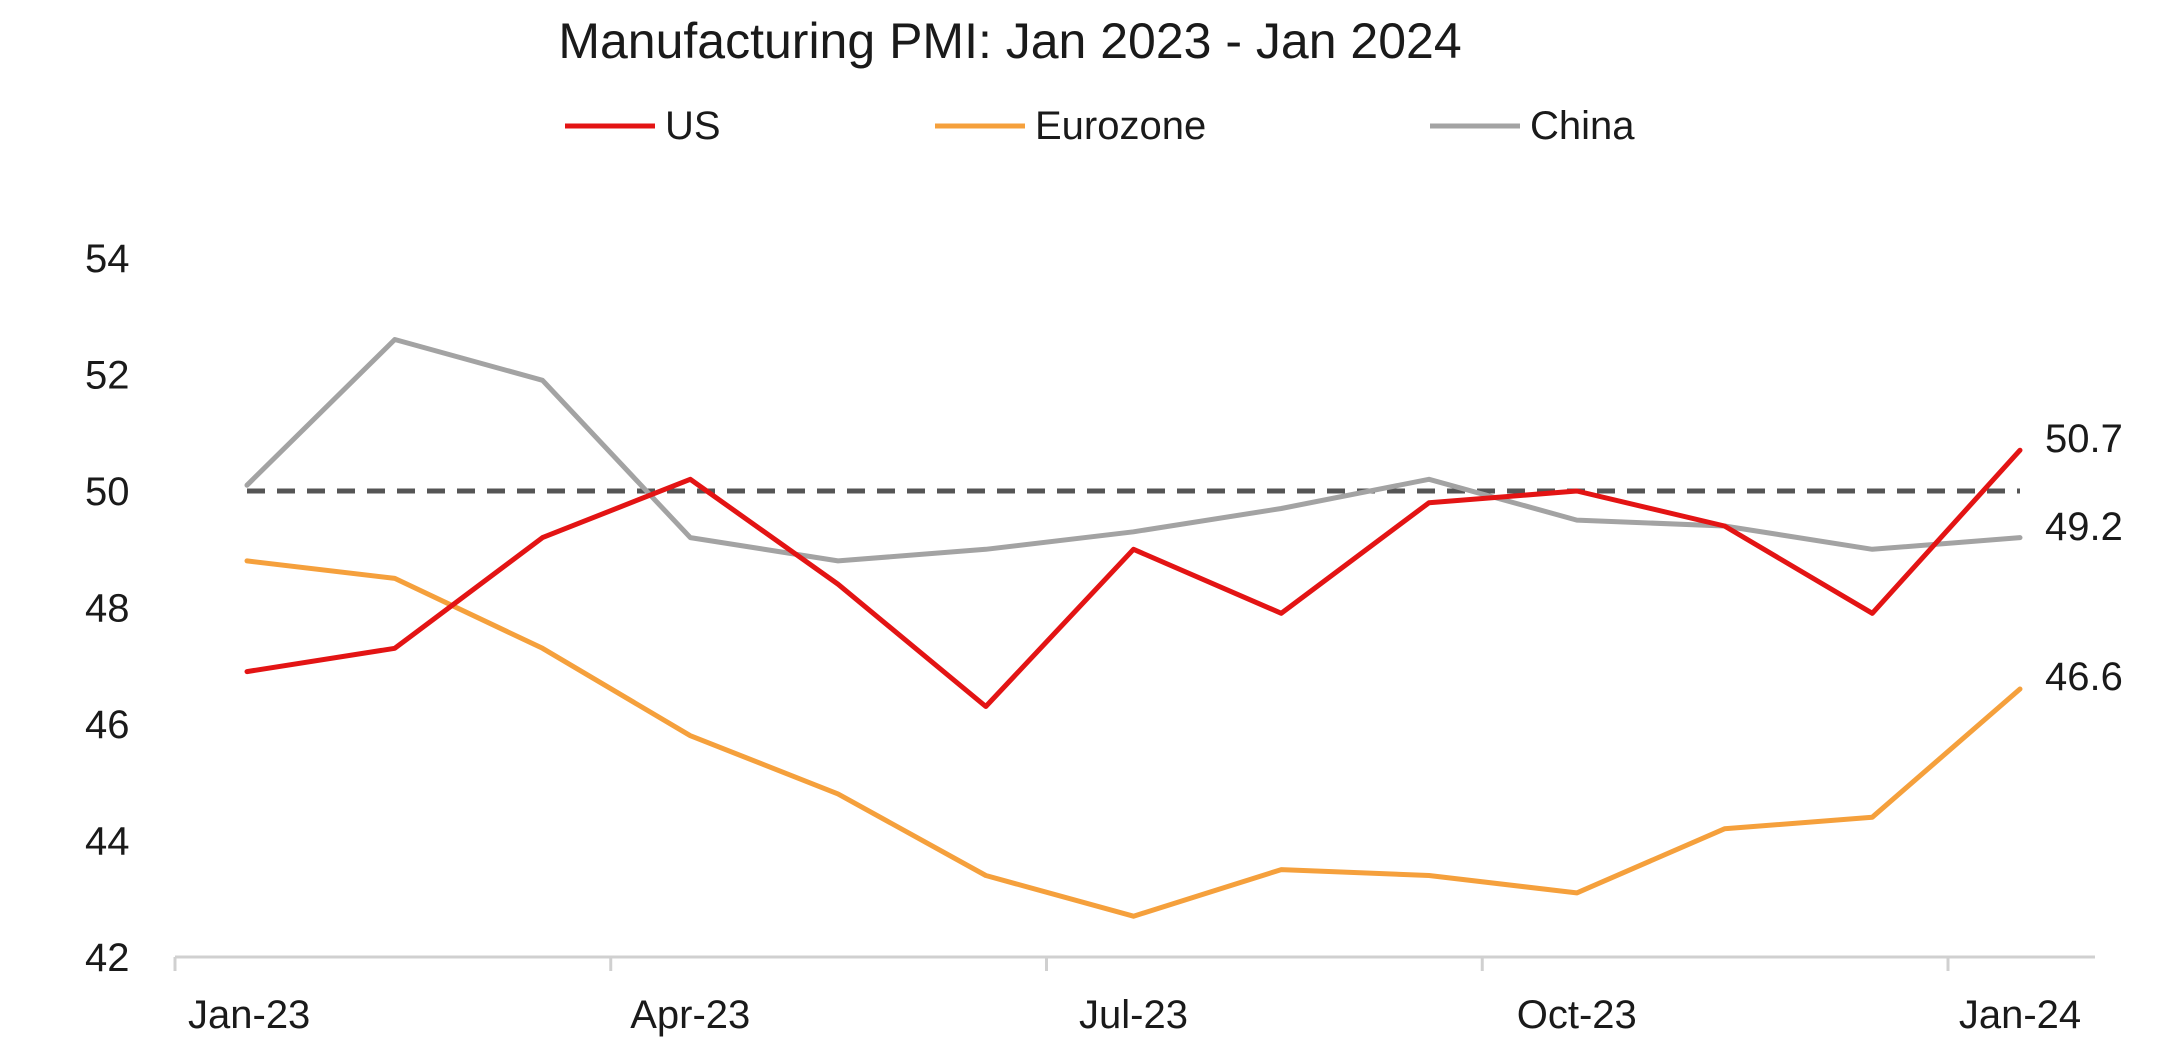 Image resolution: width=2170 pixels, height=1051 pixels. I want to click on chart-title: Manufacturing PMI: Jan 2023 - Jan 2024, so click(1009, 41).